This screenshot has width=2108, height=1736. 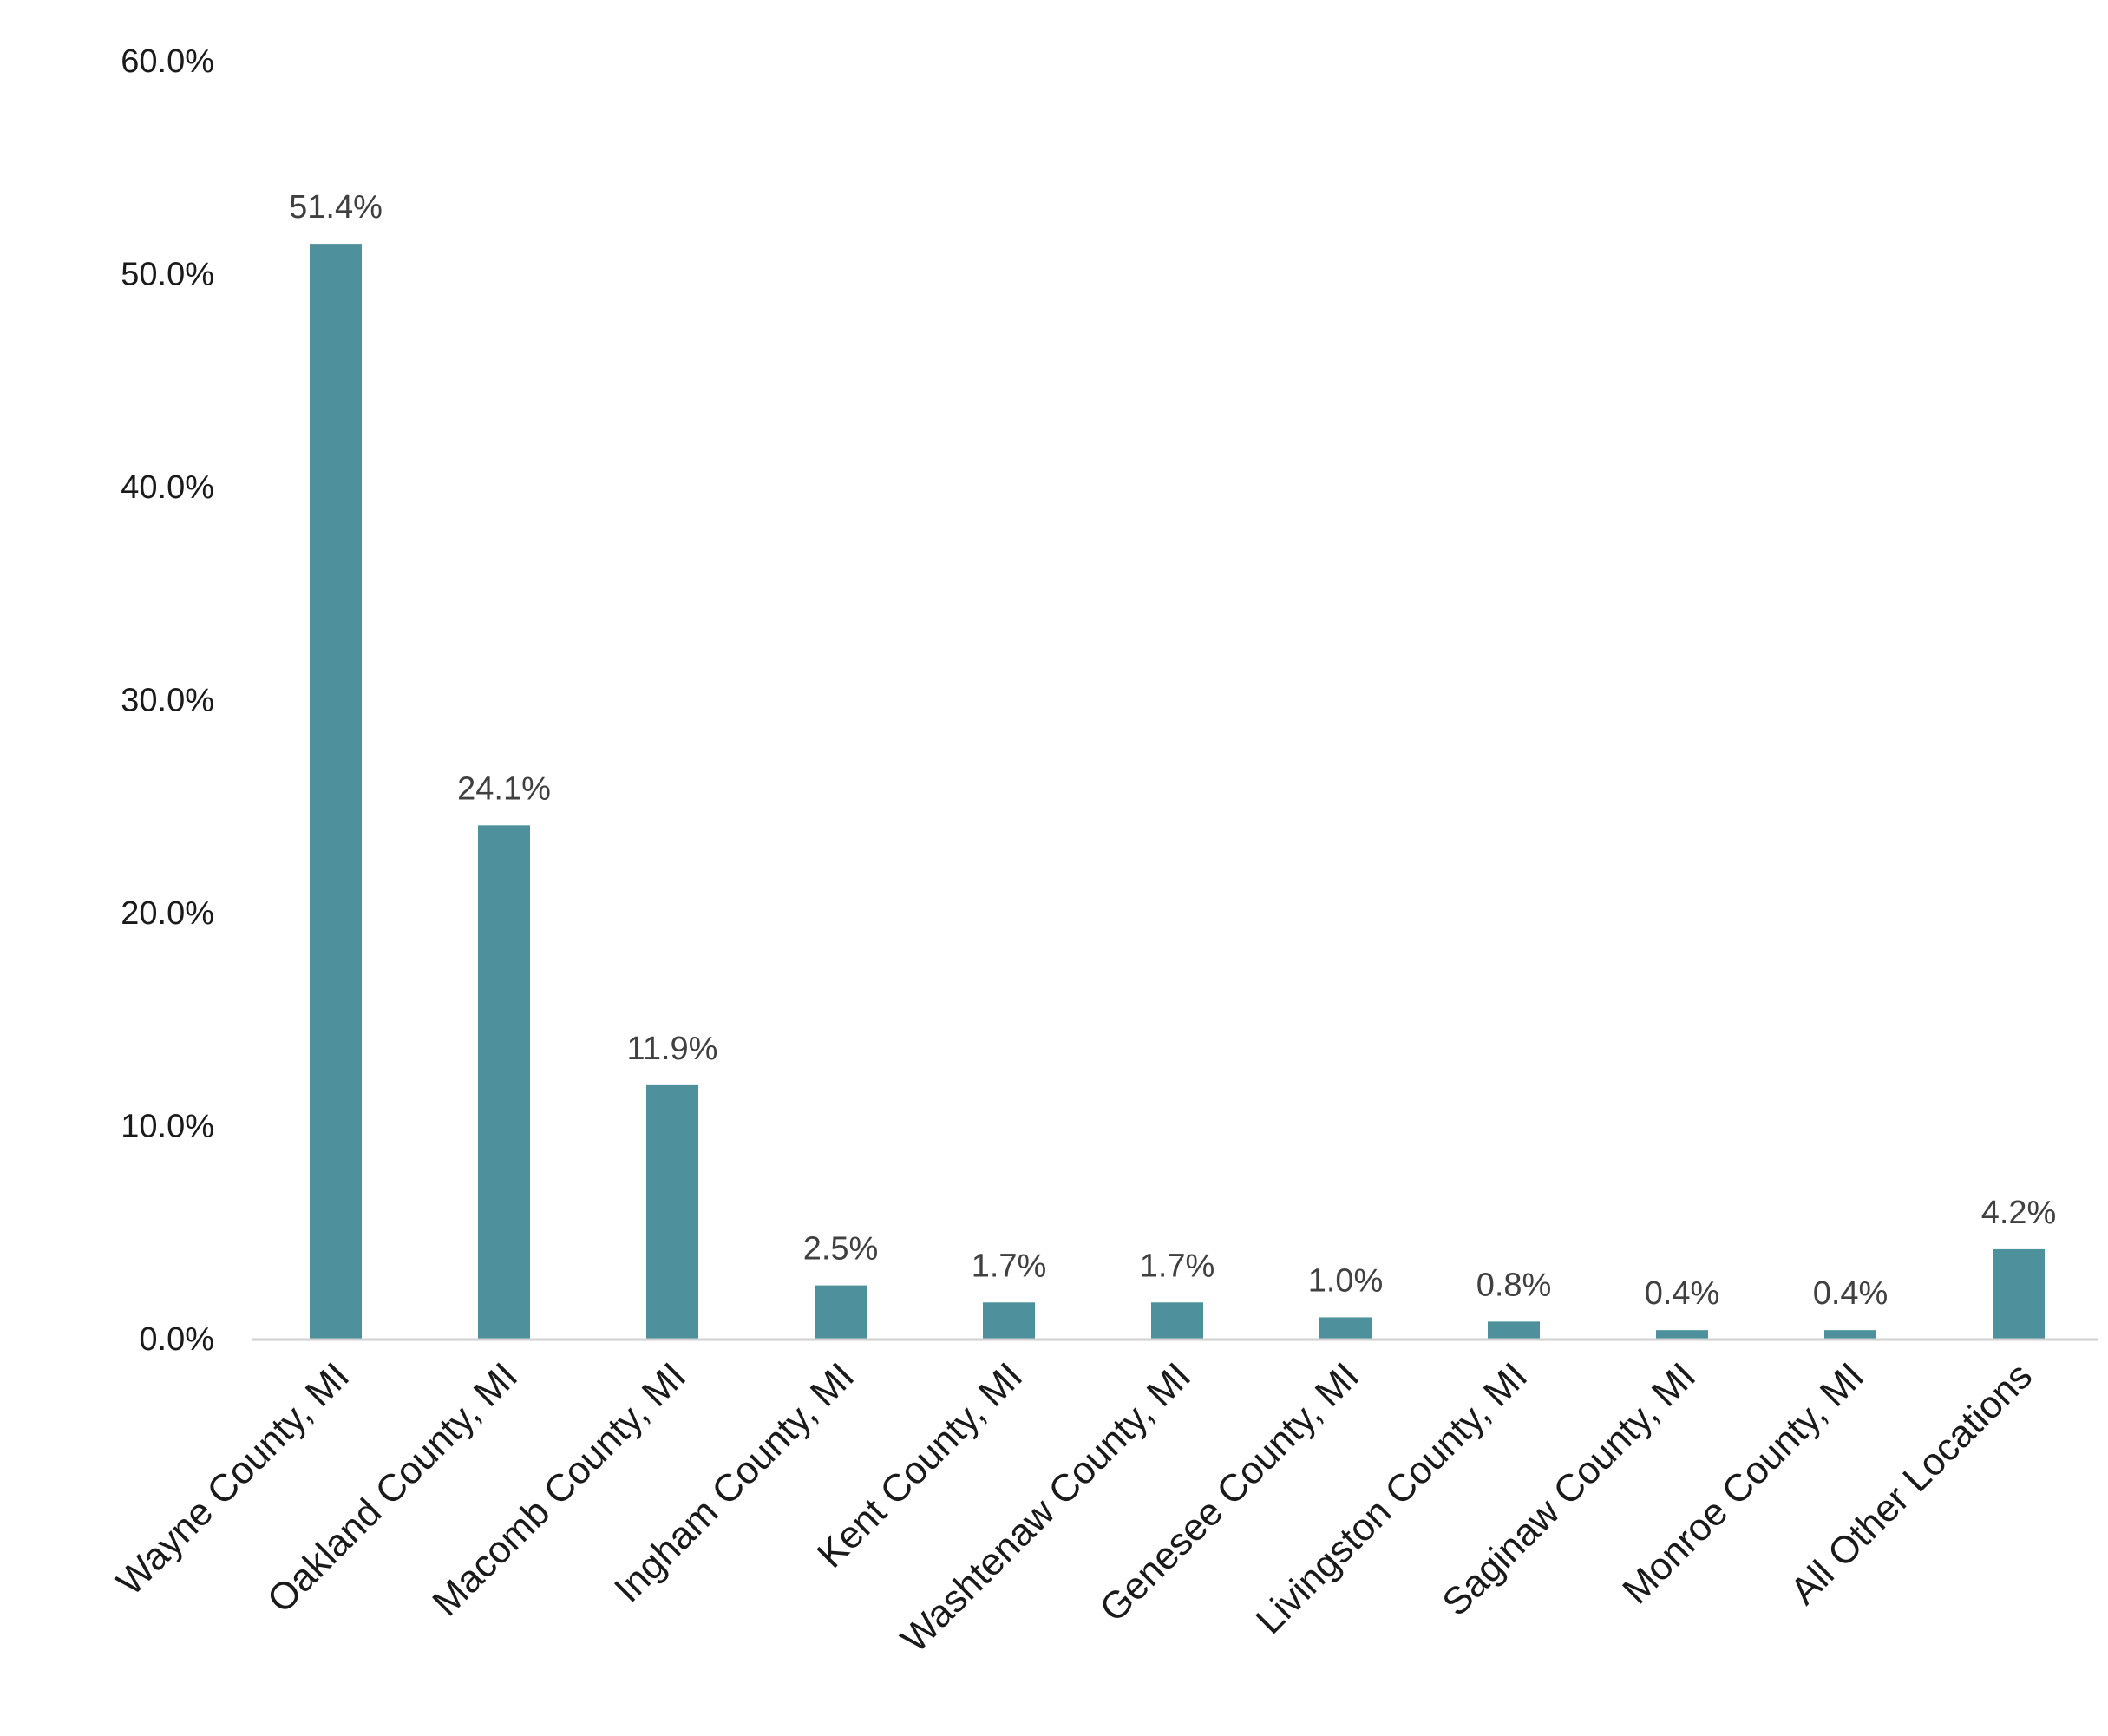 I want to click on x-tick-label: Washtenaw County, MI, so click(x=1046, y=1507).